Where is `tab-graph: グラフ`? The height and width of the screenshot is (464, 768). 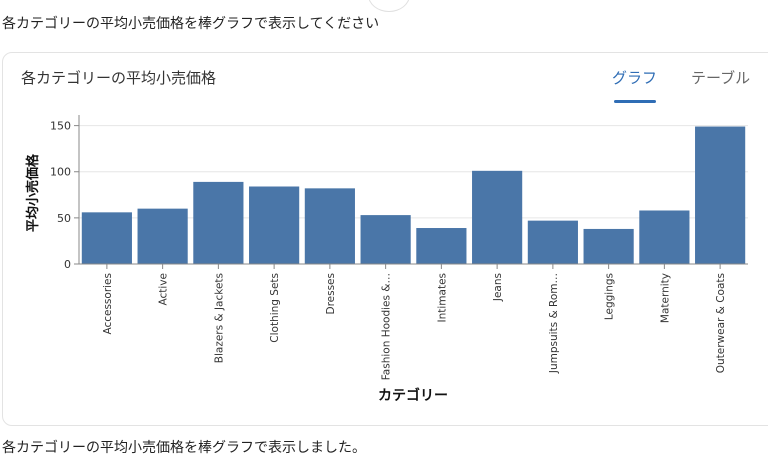
tab-graph: グラフ is located at coordinates (635, 78).